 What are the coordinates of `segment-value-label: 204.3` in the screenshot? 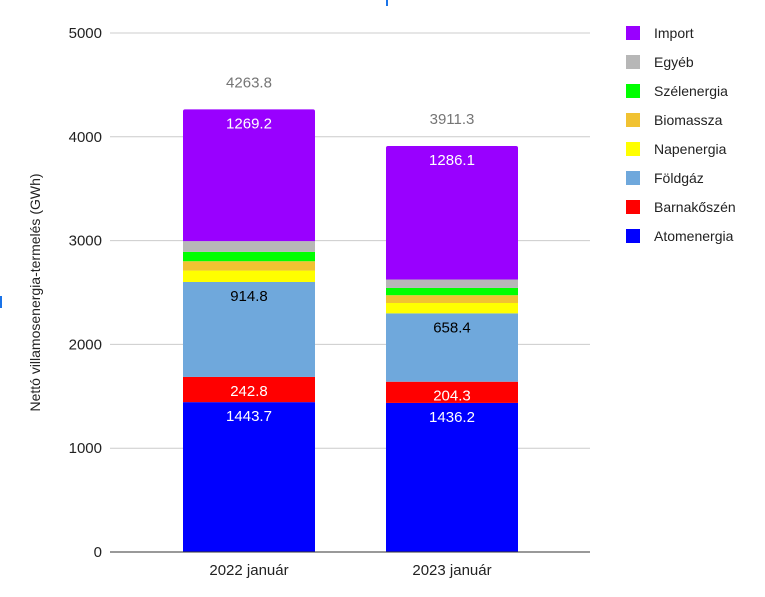 It's located at (452, 396).